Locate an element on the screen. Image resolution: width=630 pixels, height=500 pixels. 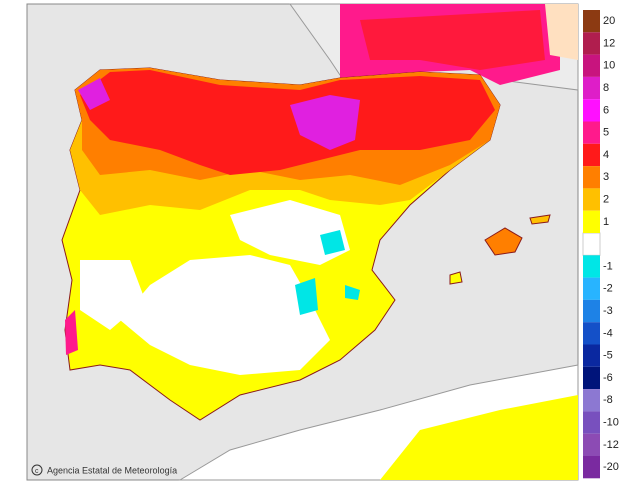
legend-label: -6 is located at coordinates (608, 378).